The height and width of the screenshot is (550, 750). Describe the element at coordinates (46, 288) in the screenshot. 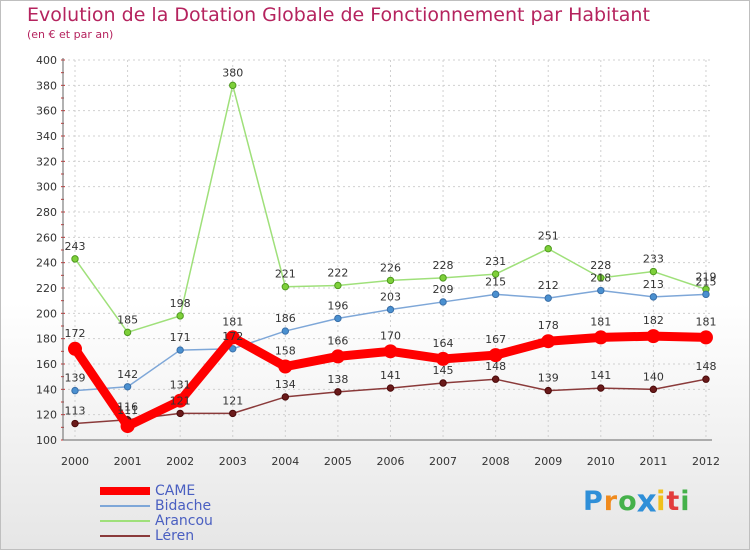

I see `y-tick-label: 220` at that location.